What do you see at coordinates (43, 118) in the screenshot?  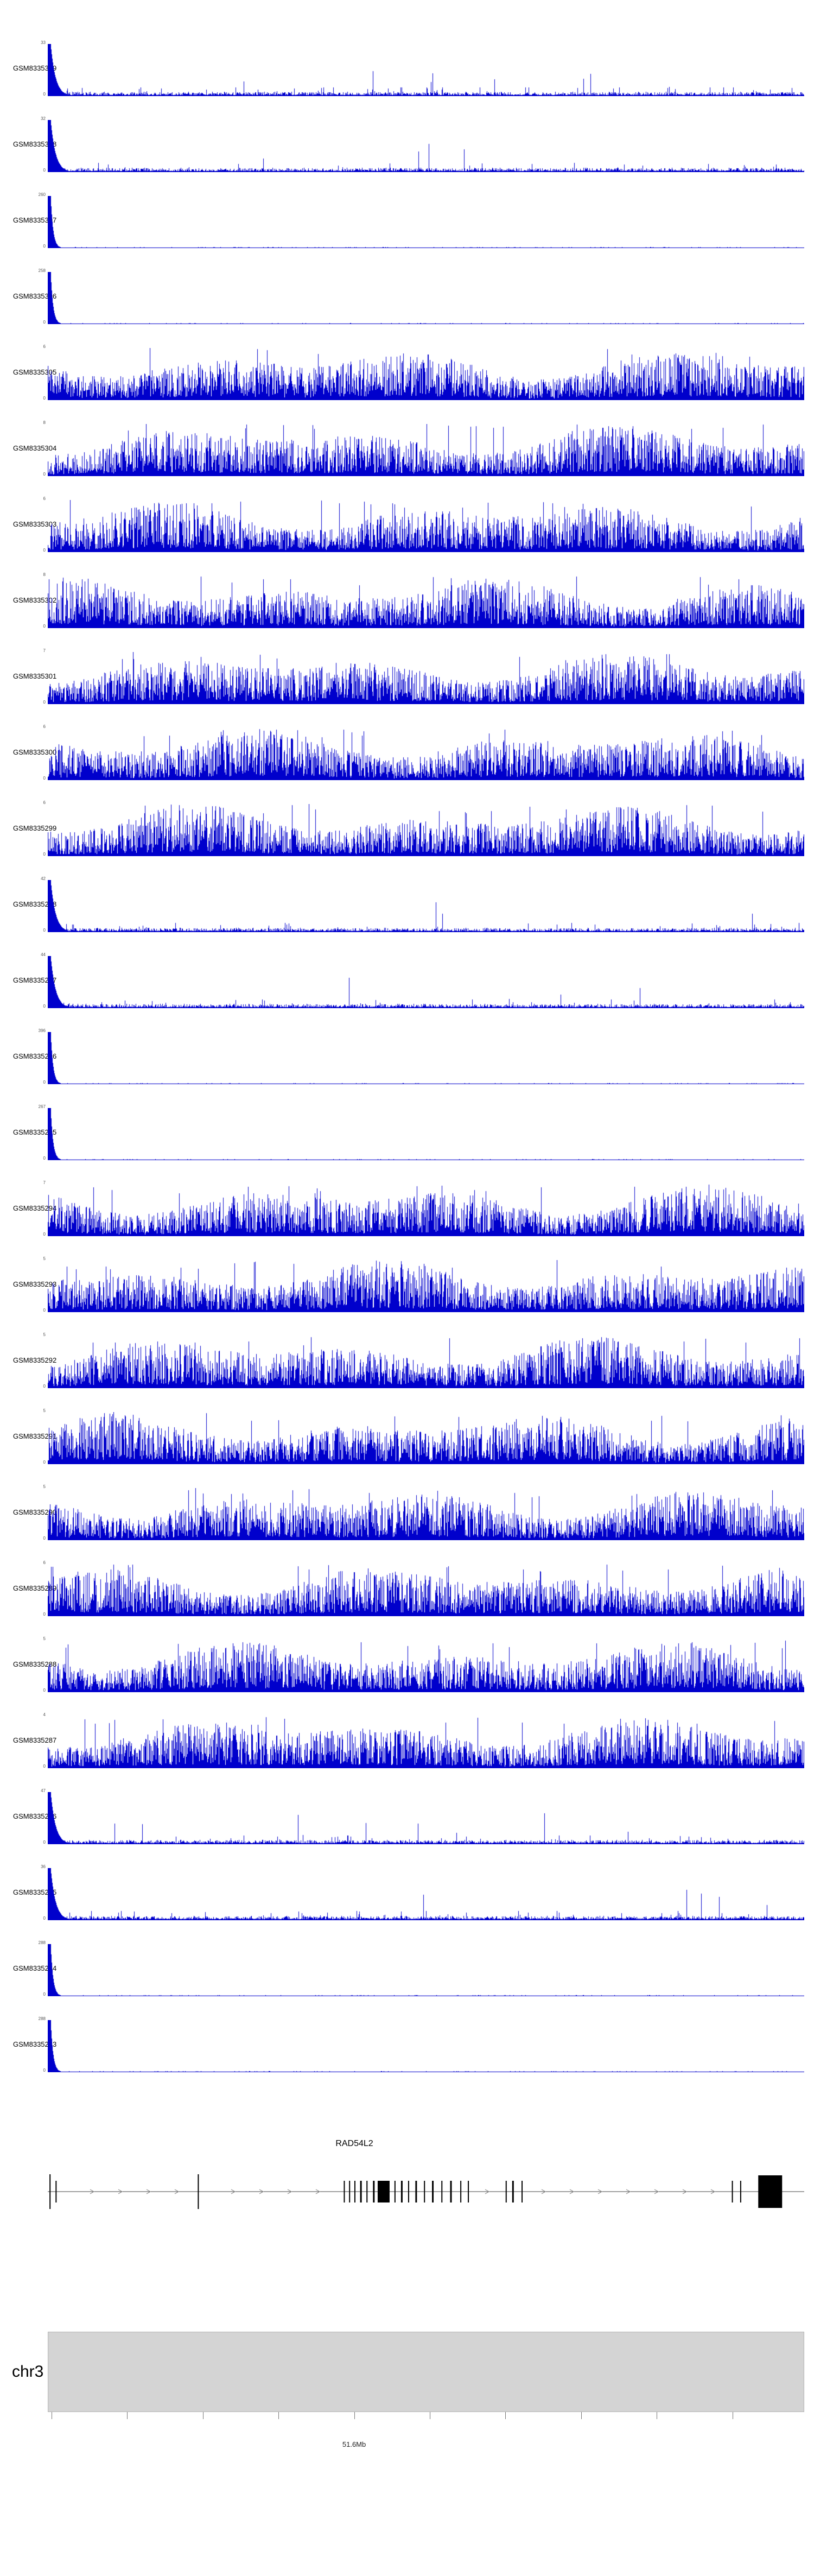 I see `track-ymax-label: 32` at bounding box center [43, 118].